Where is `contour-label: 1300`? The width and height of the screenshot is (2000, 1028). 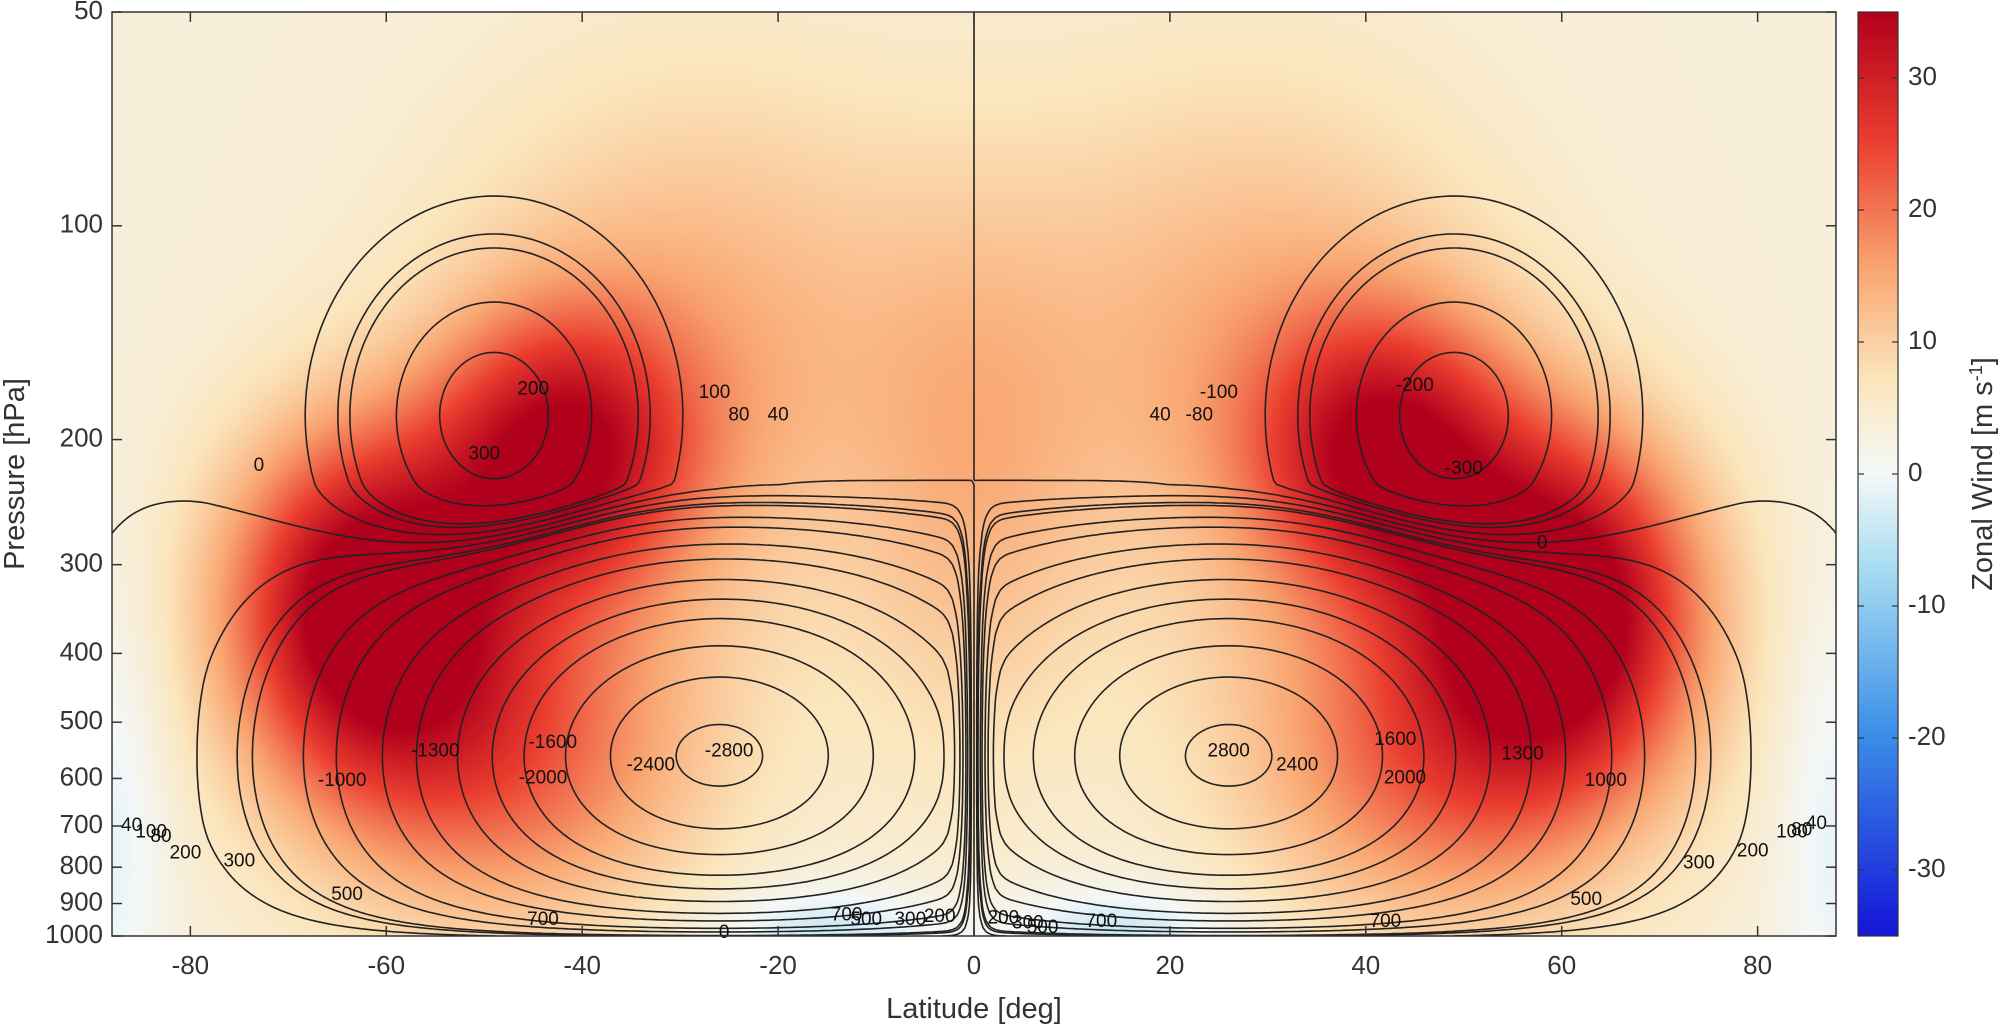
contour-label: 1300 is located at coordinates (1522, 753).